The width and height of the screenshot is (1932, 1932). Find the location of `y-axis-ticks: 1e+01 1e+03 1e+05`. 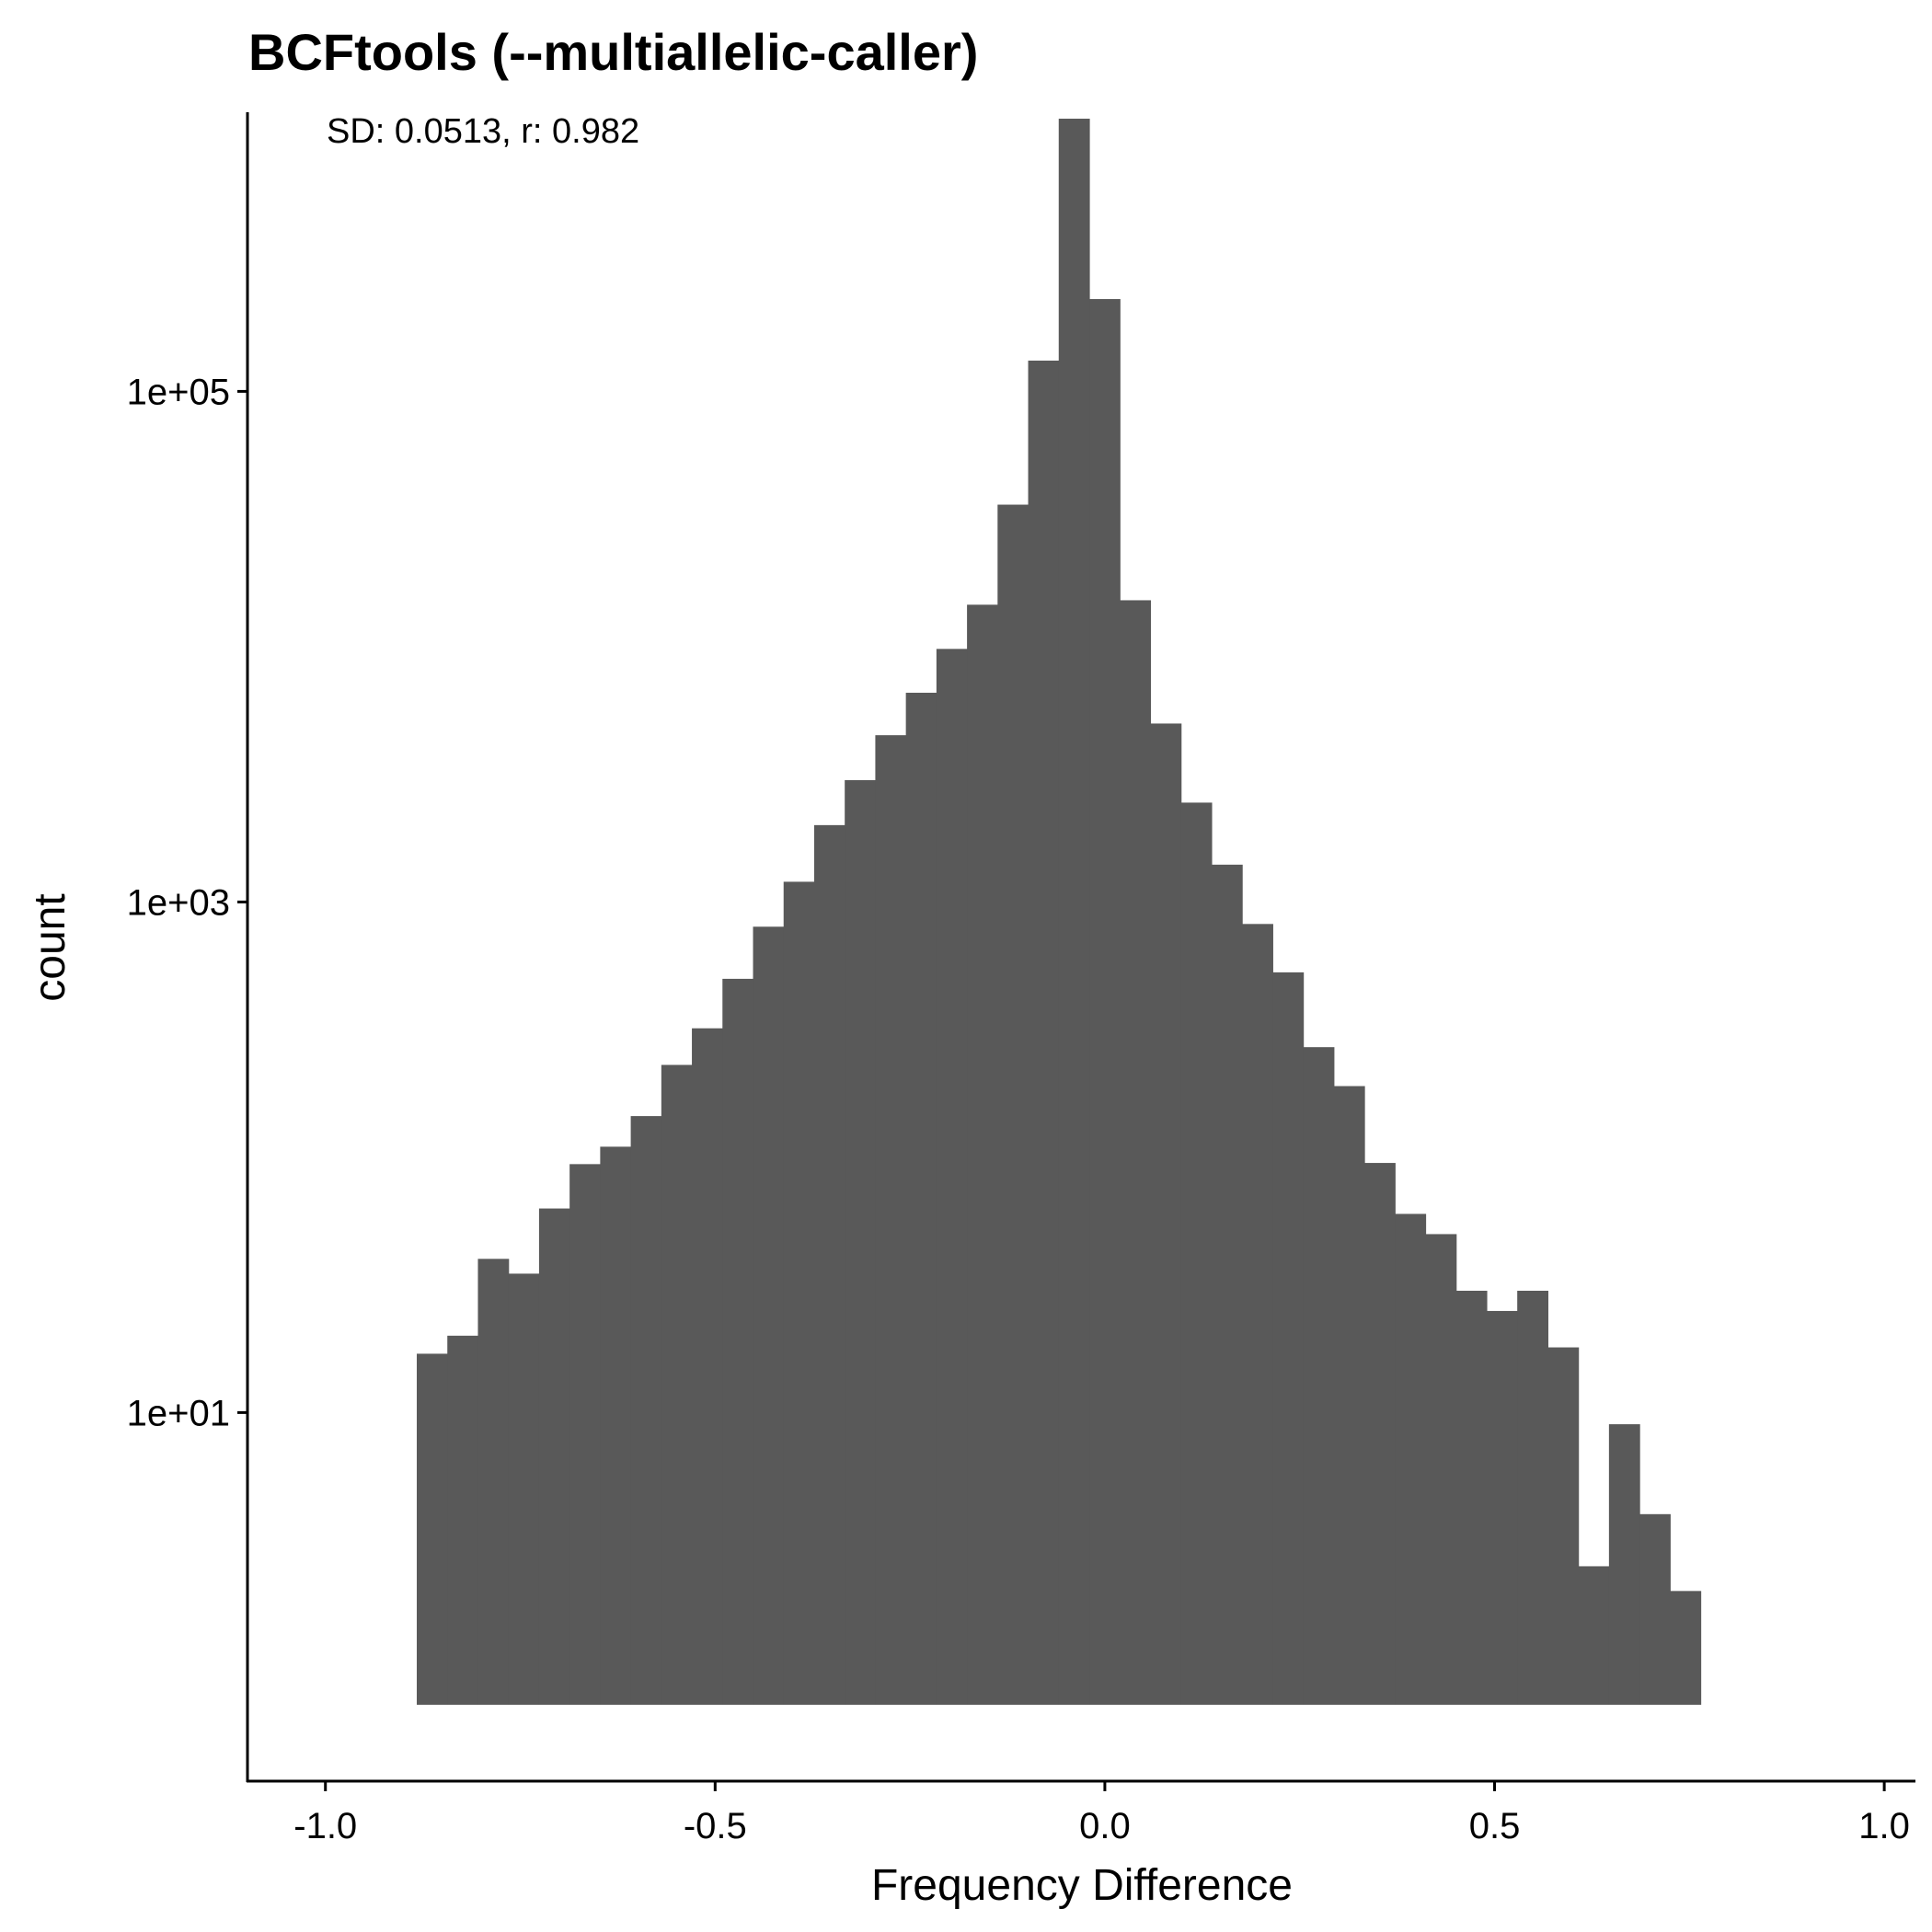

y-axis-ticks: 1e+01 1e+03 1e+05 is located at coordinates (187, 902).